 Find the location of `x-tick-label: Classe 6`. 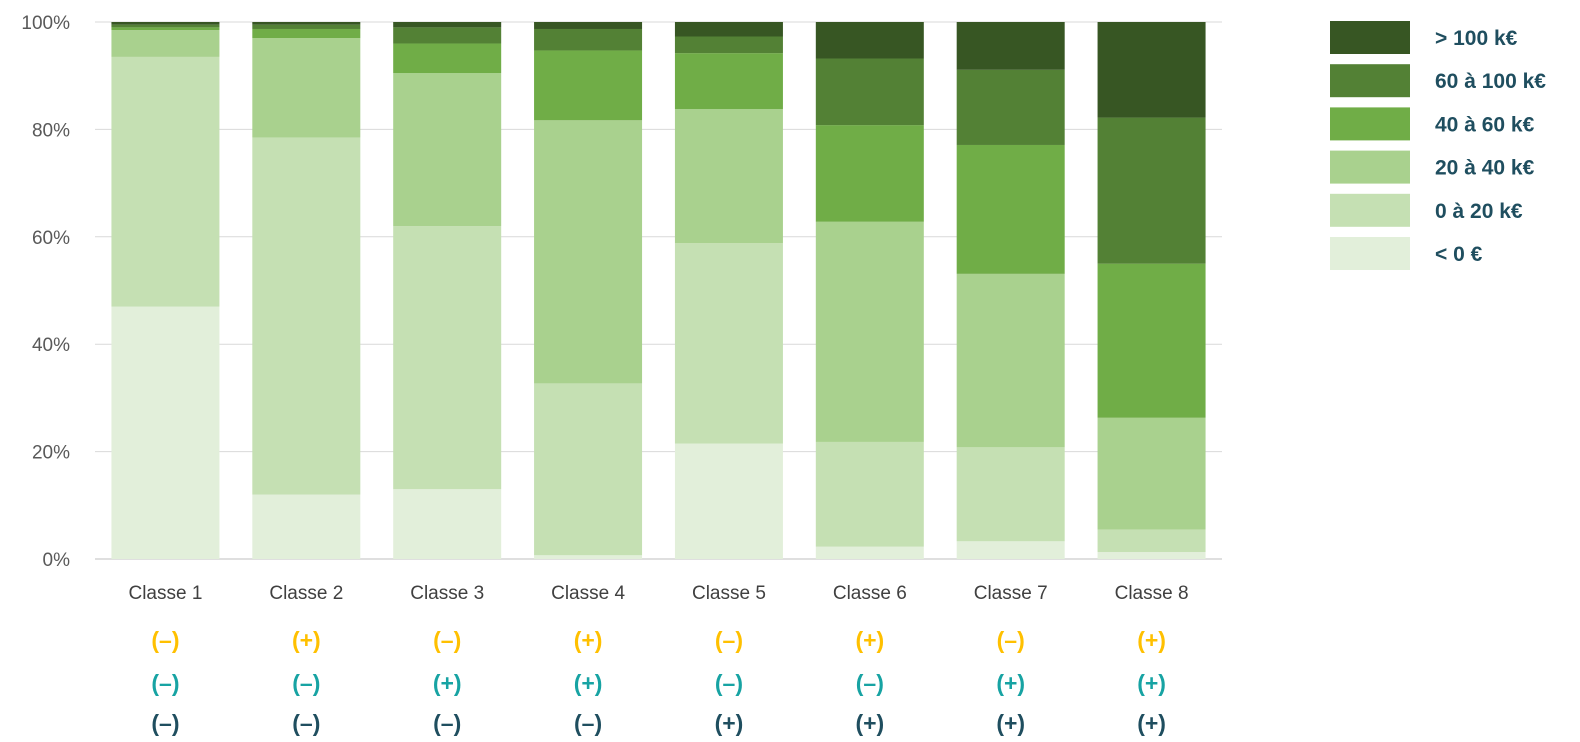

x-tick-label: Classe 6 is located at coordinates (870, 593).